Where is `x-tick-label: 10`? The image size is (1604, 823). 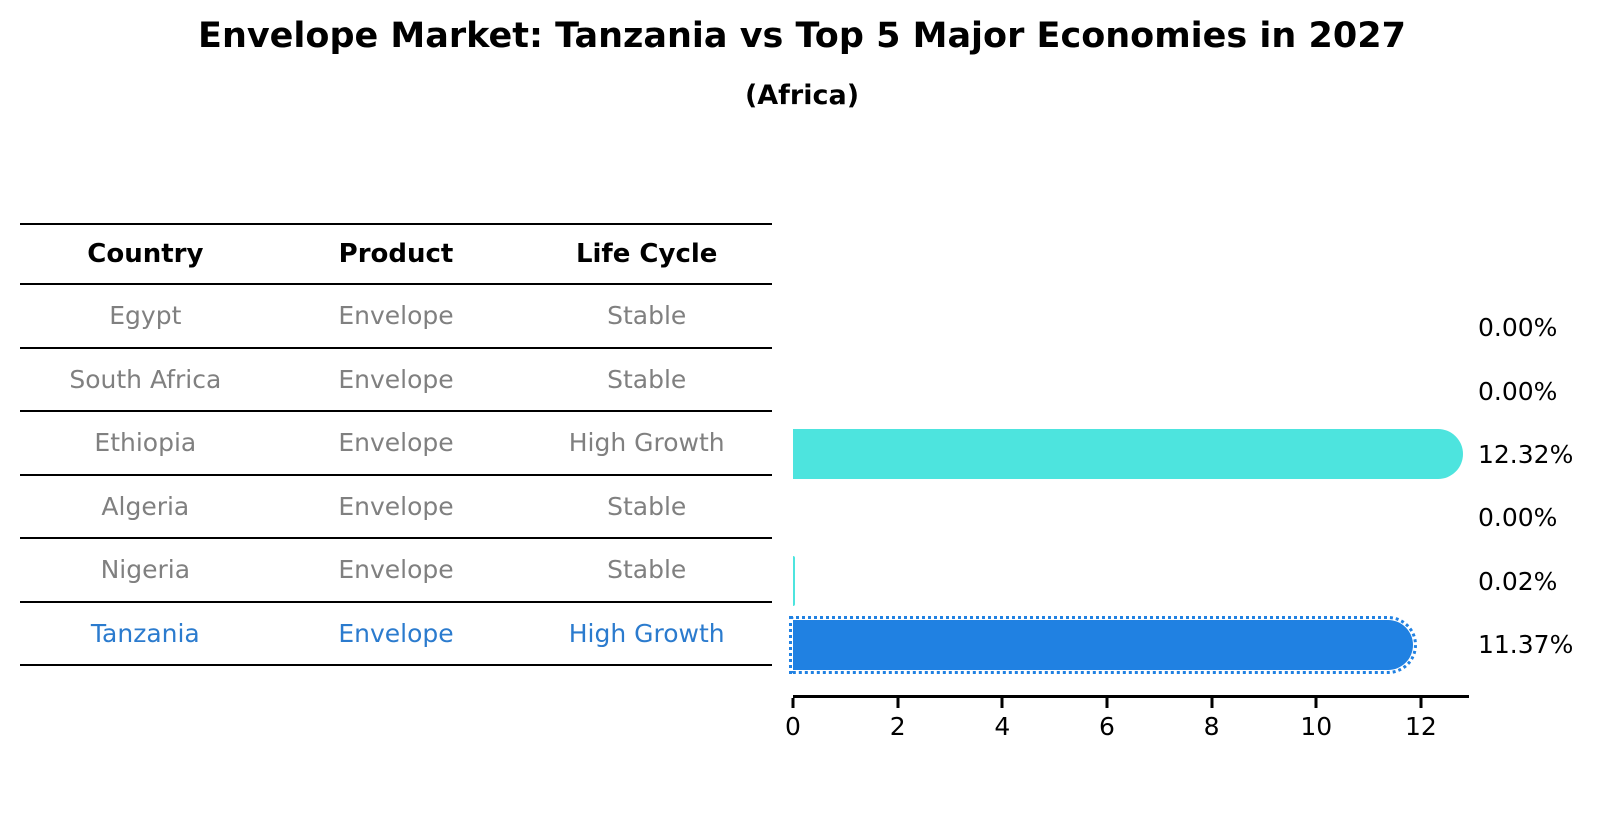
x-tick-label: 10 is located at coordinates (1316, 726).